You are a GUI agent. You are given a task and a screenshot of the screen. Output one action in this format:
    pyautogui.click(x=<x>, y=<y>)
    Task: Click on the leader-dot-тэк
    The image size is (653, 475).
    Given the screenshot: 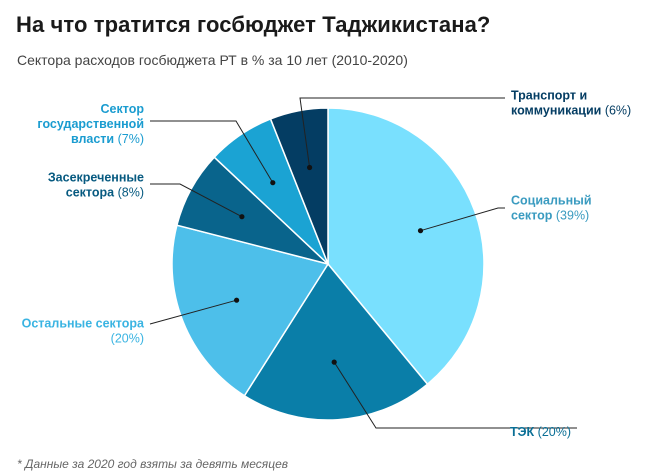 What is the action you would take?
    pyautogui.click(x=334, y=362)
    